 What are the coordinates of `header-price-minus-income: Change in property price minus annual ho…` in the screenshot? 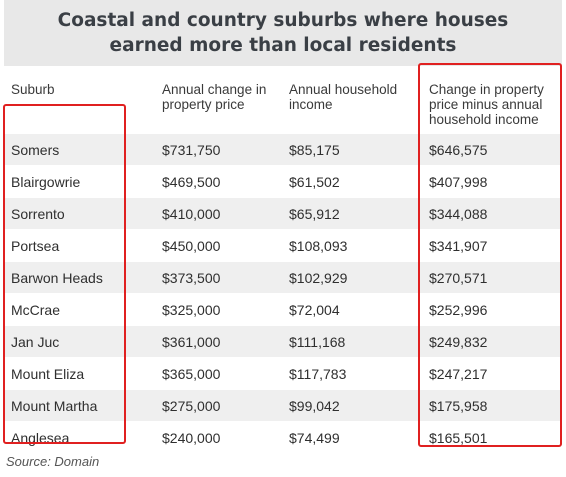 It's located at (486, 104).